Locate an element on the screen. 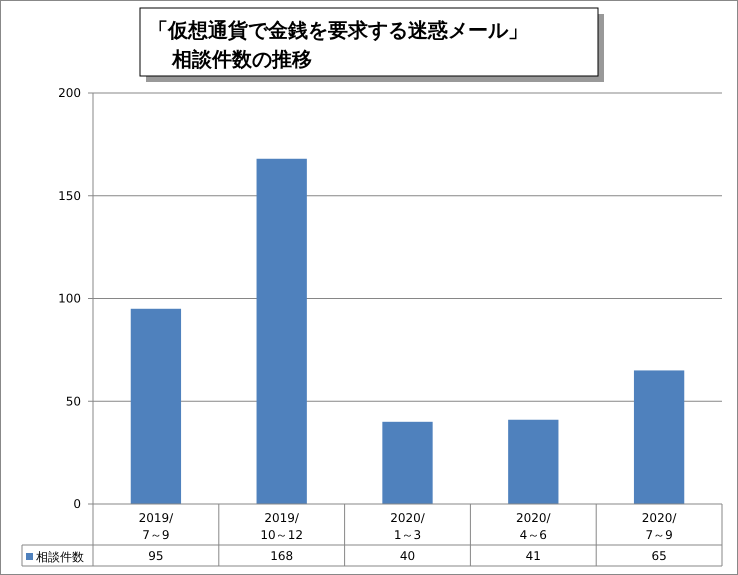  data-label: 65 is located at coordinates (659, 556).